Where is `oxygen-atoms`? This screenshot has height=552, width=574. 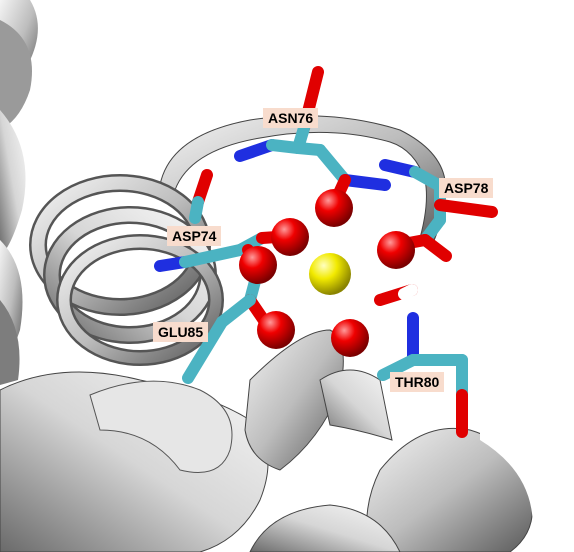
oxygen-atoms is located at coordinates (327, 273).